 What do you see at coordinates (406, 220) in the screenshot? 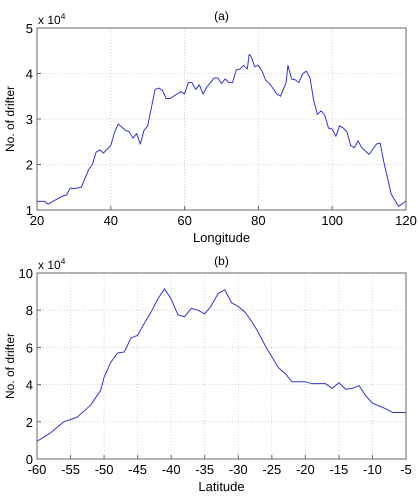
I see `x-tick-label: 120` at bounding box center [406, 220].